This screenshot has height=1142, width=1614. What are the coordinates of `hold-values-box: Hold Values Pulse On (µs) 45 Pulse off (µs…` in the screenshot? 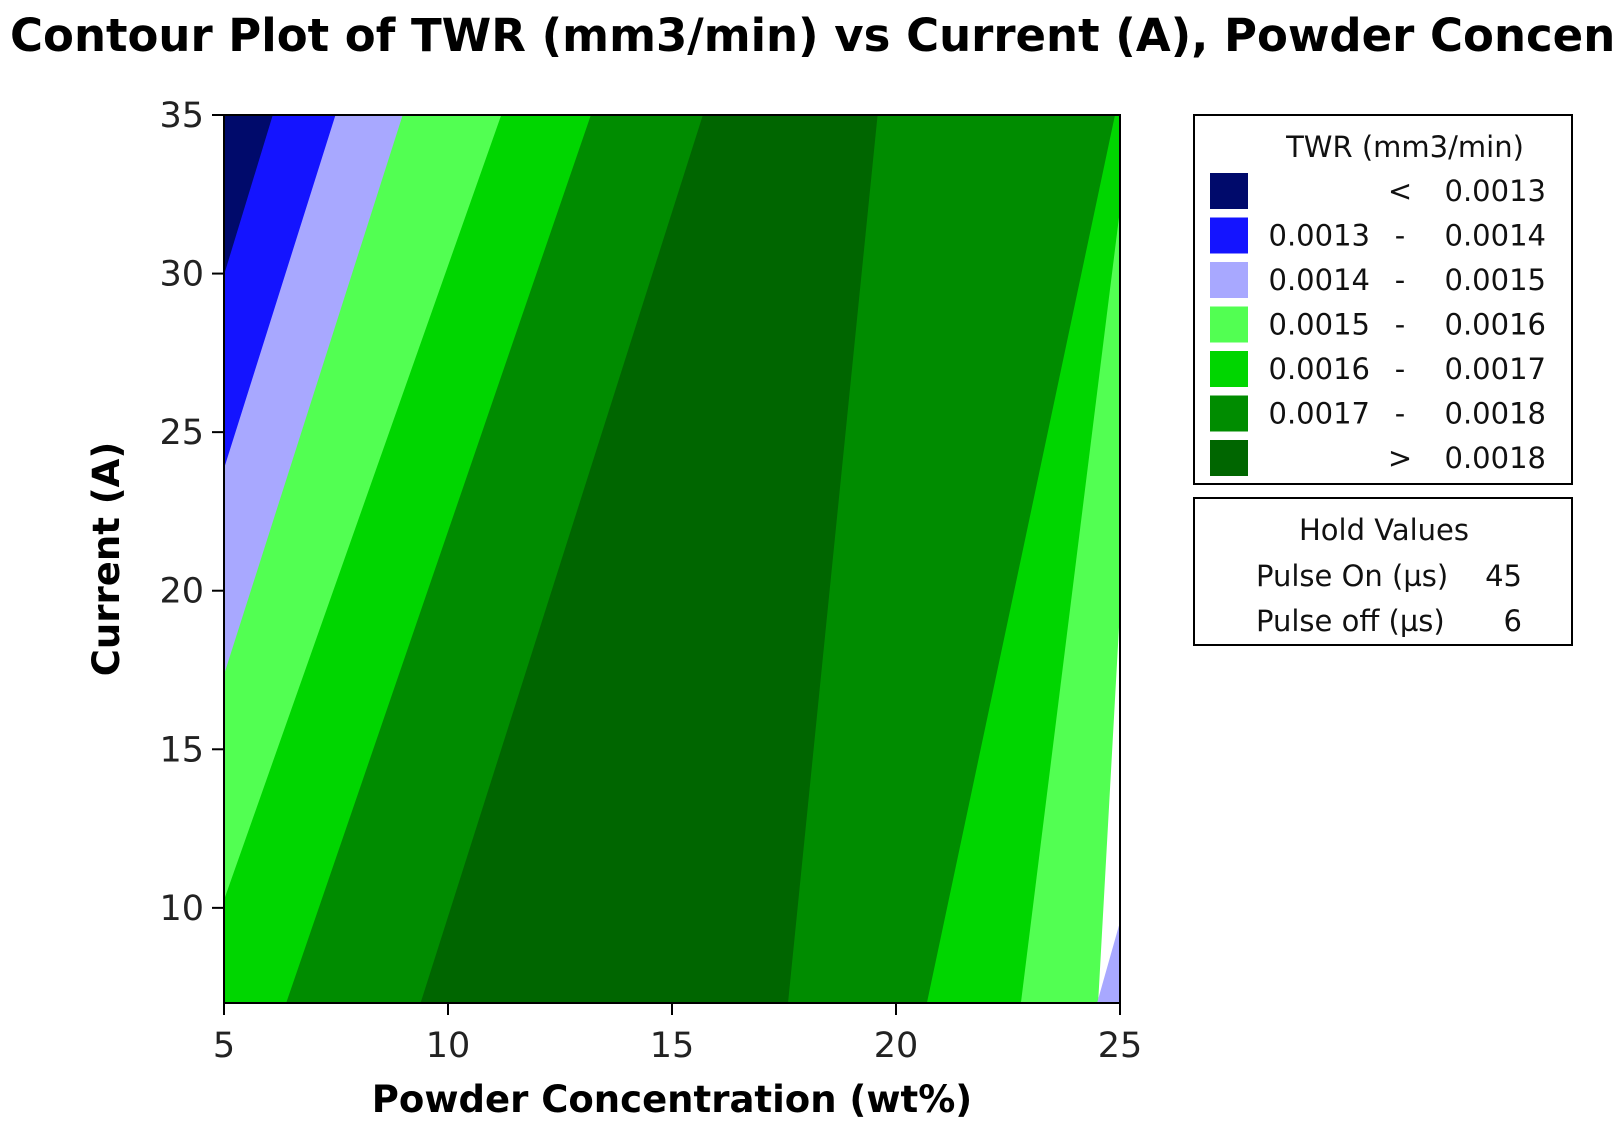 It's located at (1383, 571).